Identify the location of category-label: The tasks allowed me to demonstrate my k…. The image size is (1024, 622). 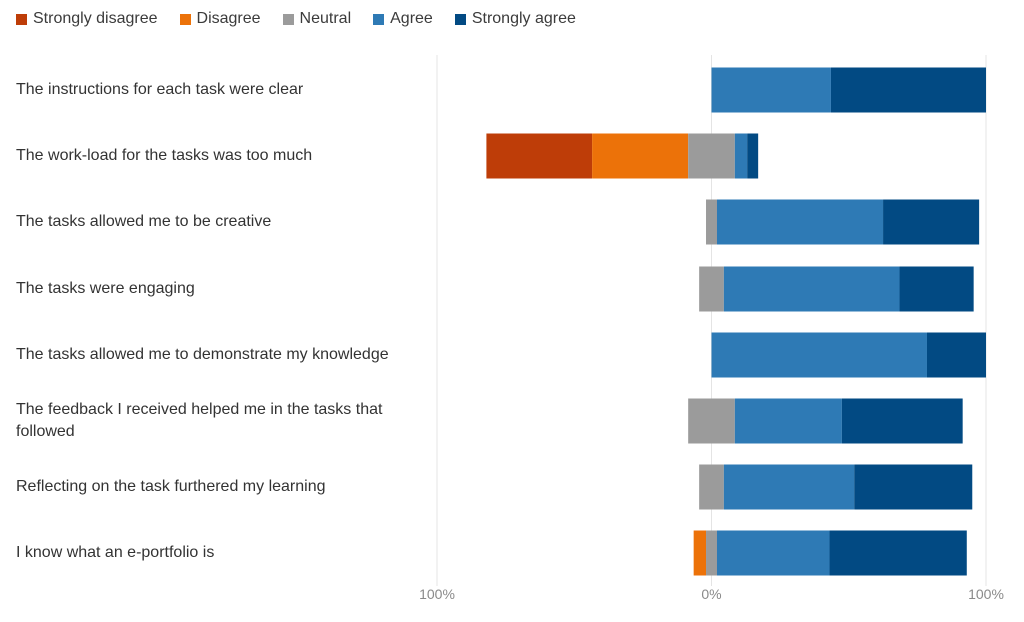
(202, 354).